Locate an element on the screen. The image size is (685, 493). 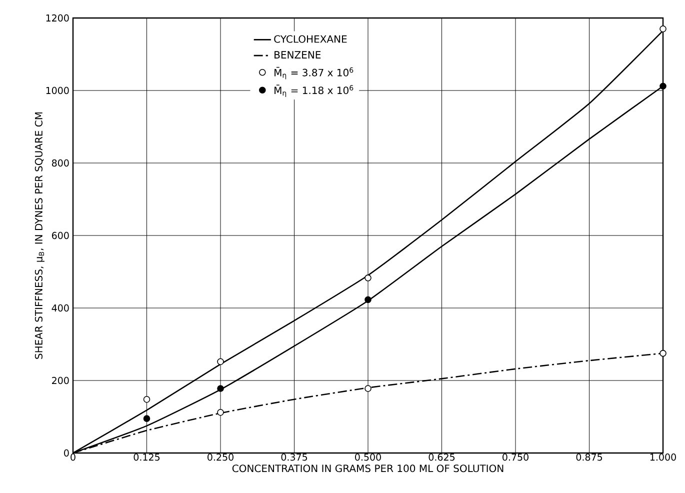
y-axis-title: SHEAR STIFFNESS, μ$_{B}$, IN DYNES PER SQUARE CM is located at coordinates (39, 235).